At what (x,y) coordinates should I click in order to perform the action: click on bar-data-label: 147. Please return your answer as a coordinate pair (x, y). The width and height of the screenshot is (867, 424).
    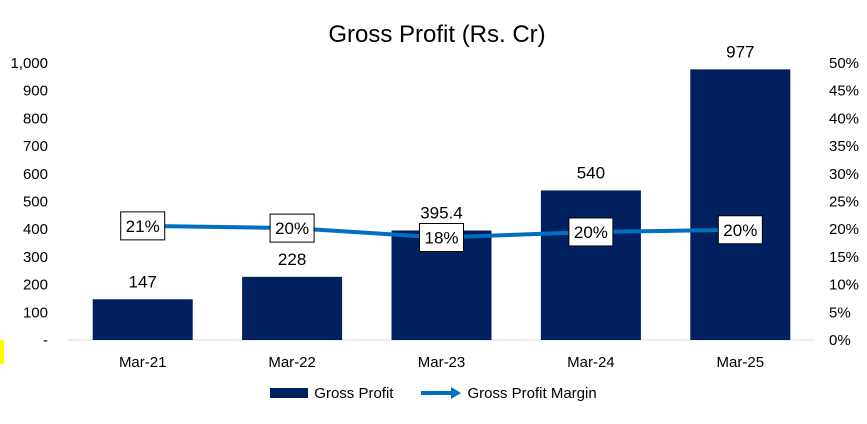
    Looking at the image, I should click on (143, 281).